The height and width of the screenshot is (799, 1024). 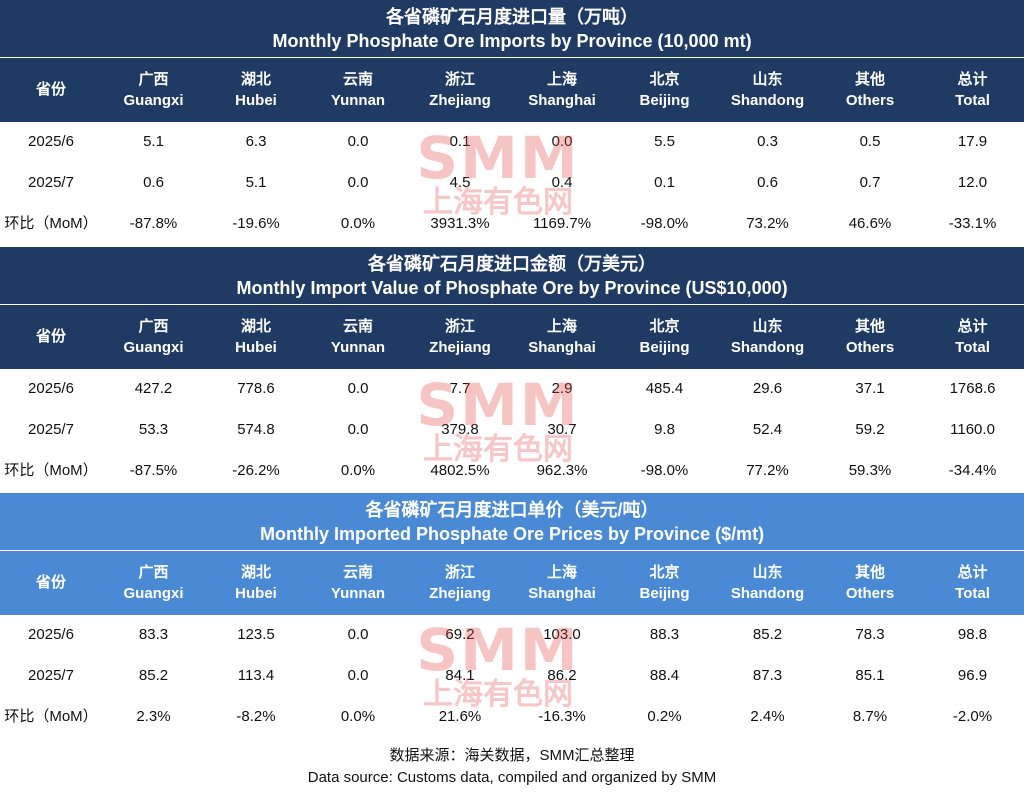 I want to click on table-cell: -19.6%, so click(x=256, y=223).